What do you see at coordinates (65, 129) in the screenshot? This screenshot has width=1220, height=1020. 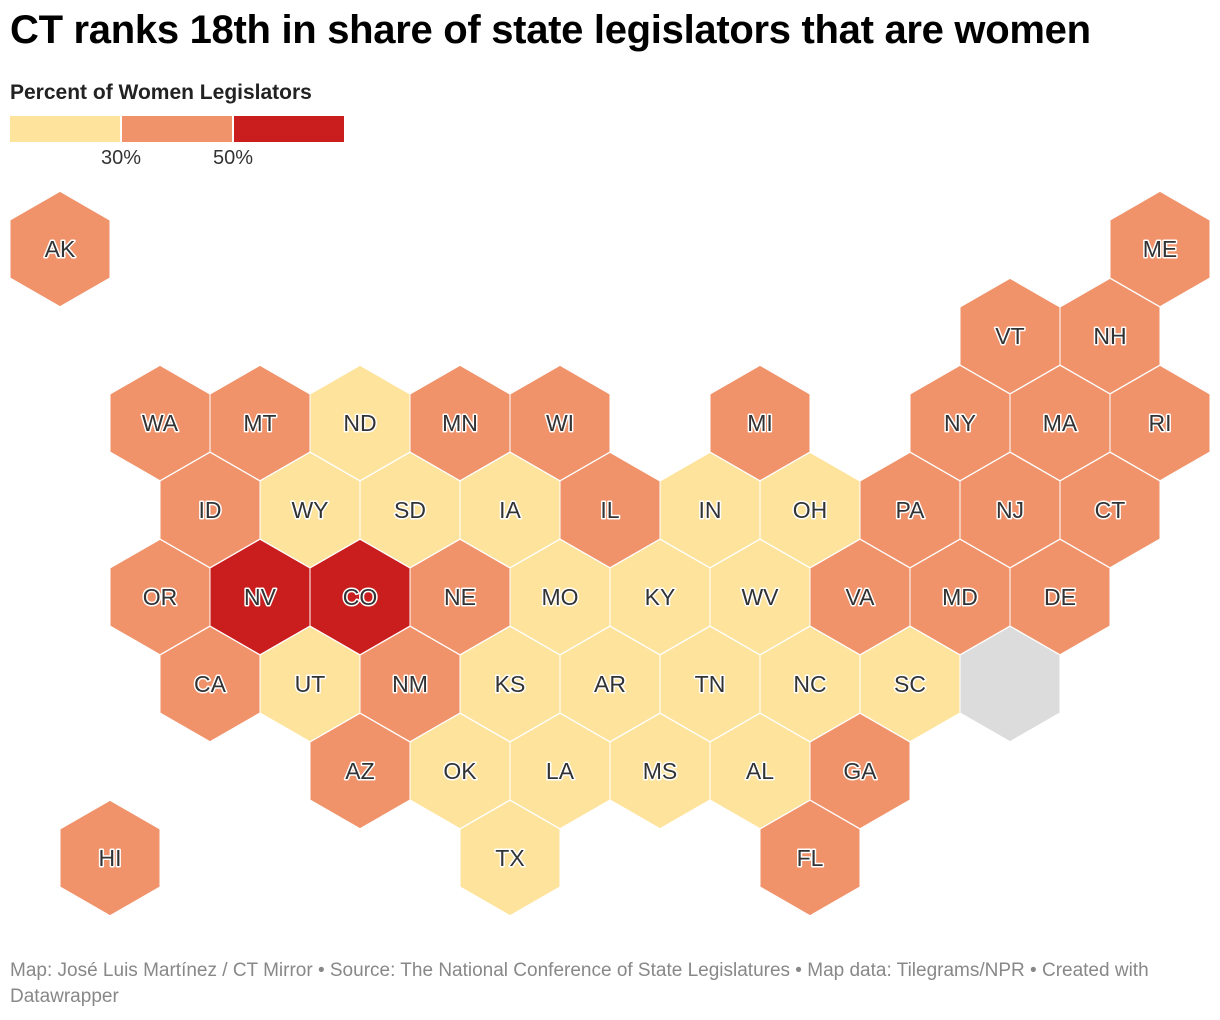 I see `legend-segment-low` at bounding box center [65, 129].